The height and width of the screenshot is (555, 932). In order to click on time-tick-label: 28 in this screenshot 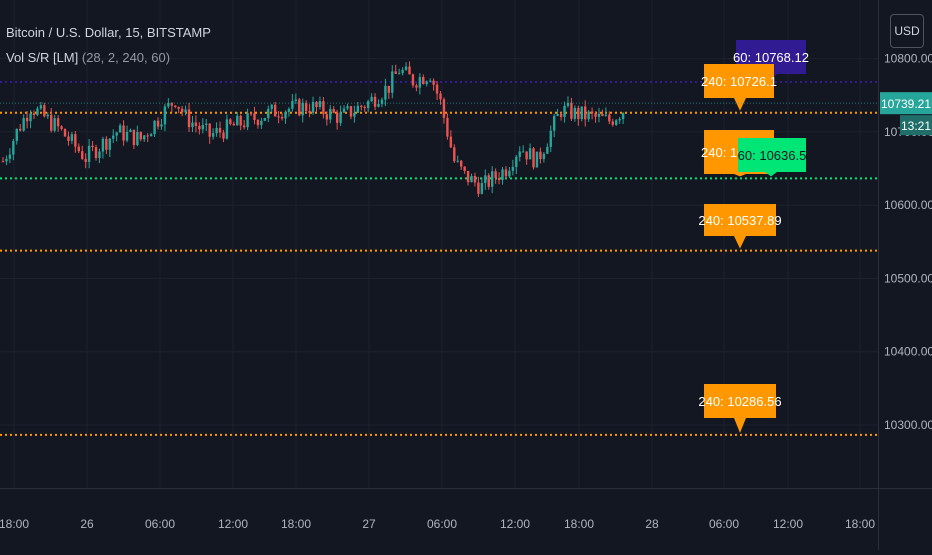, I will do `click(652, 524)`.